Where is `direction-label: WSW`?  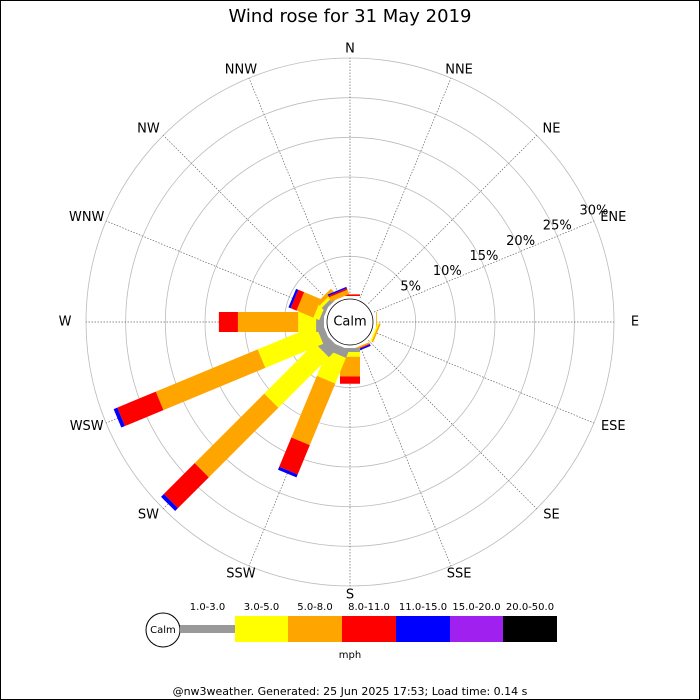 direction-label: WSW is located at coordinates (87, 426).